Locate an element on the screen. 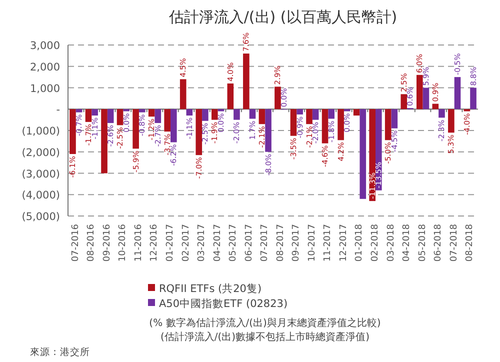  x-tick-label: 07-2016 is located at coordinates (75, 243).